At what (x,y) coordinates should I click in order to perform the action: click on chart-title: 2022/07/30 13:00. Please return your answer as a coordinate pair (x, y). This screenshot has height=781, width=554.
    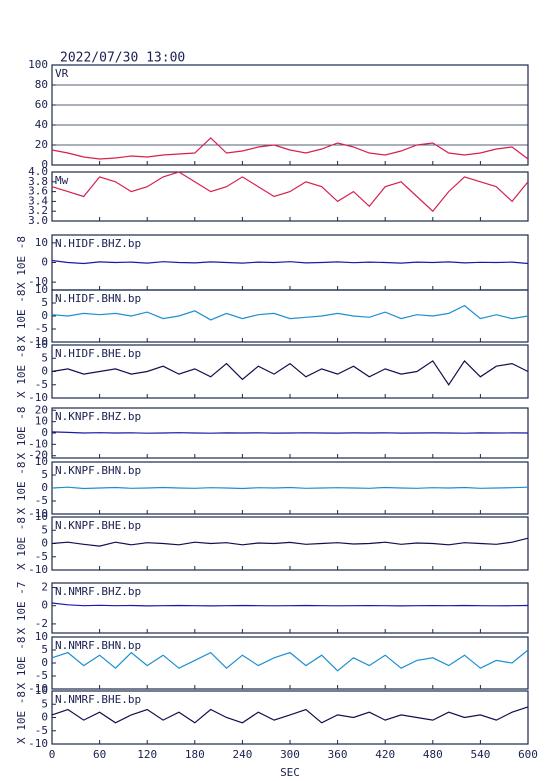
    Looking at the image, I should click on (122, 58).